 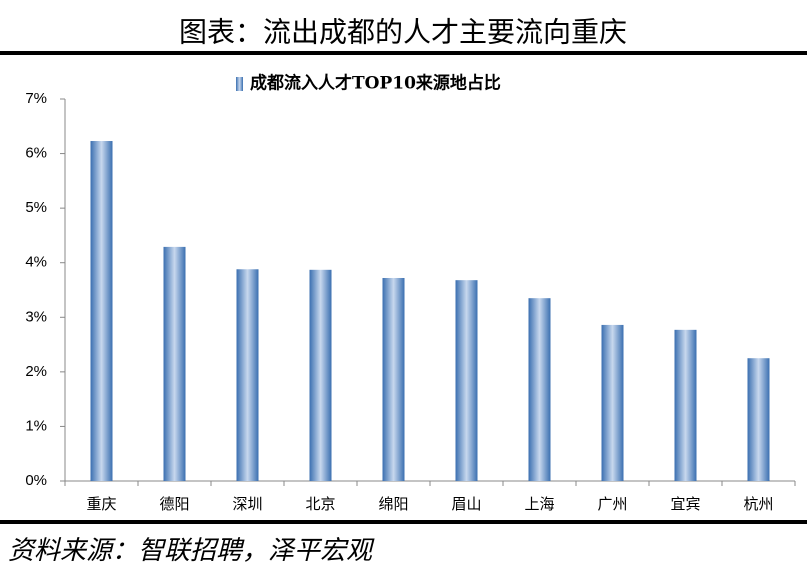 I want to click on y-tick-label: 3%, so click(x=36, y=316).